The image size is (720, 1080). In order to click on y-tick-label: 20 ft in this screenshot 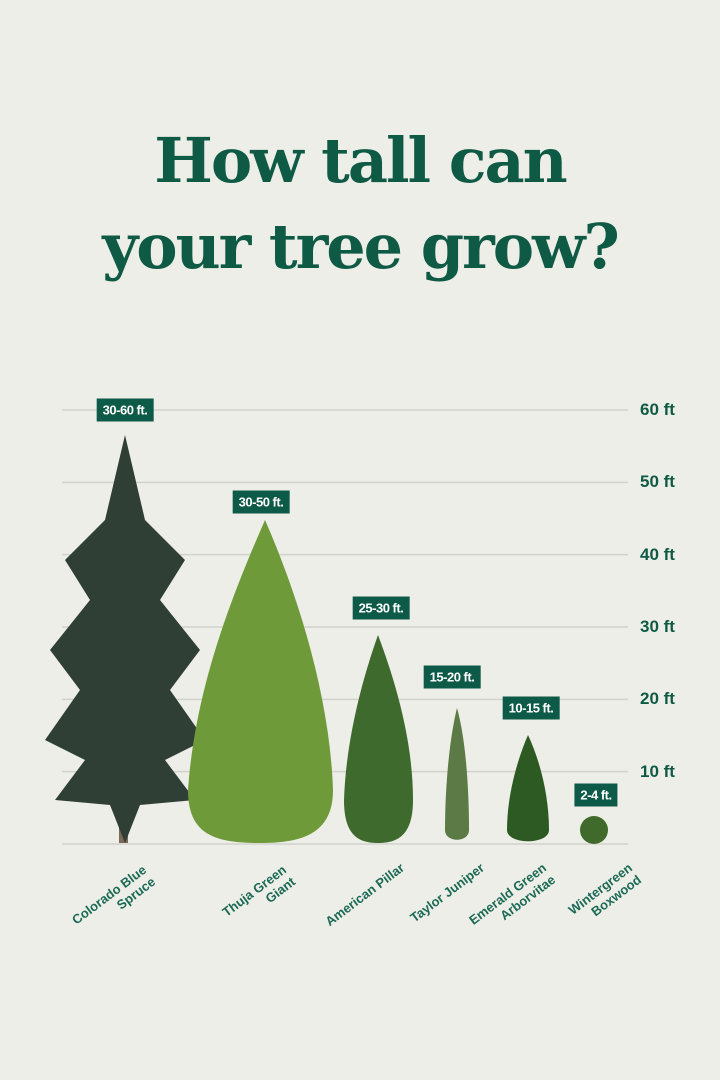, I will do `click(657, 699)`.